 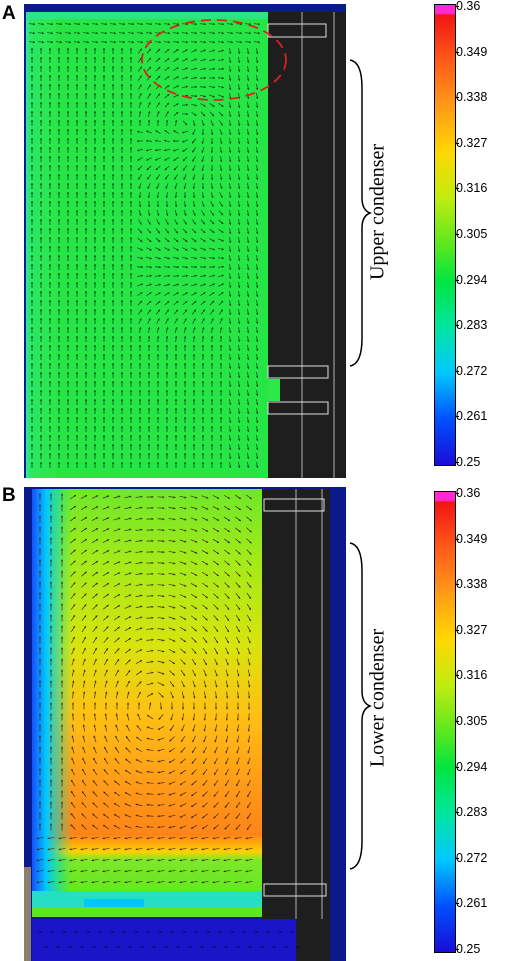 I want to click on panel-label-b: B, so click(x=9, y=495).